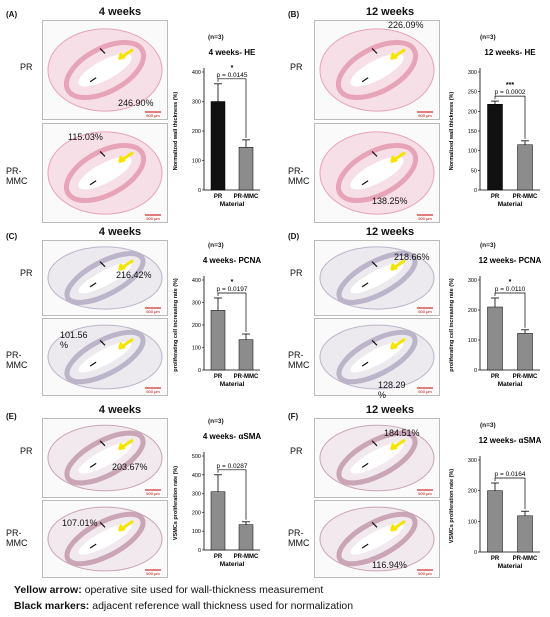 Image resolution: width=550 pixels, height=617 pixels. What do you see at coordinates (134, 275) in the screenshot?
I see `percent-pr: 216.42%` at bounding box center [134, 275].